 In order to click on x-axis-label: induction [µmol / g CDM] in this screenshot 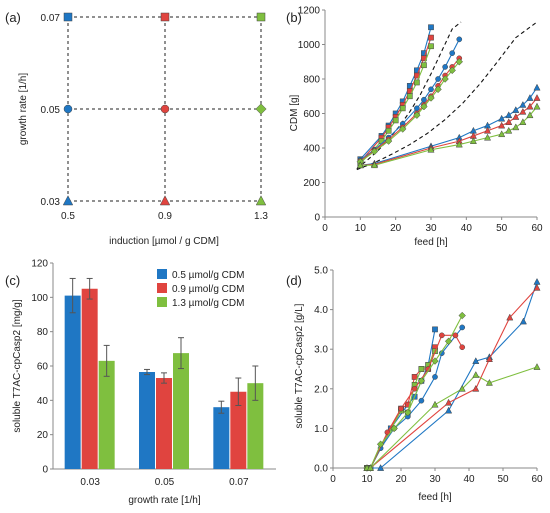, I will do `click(164, 241)`.